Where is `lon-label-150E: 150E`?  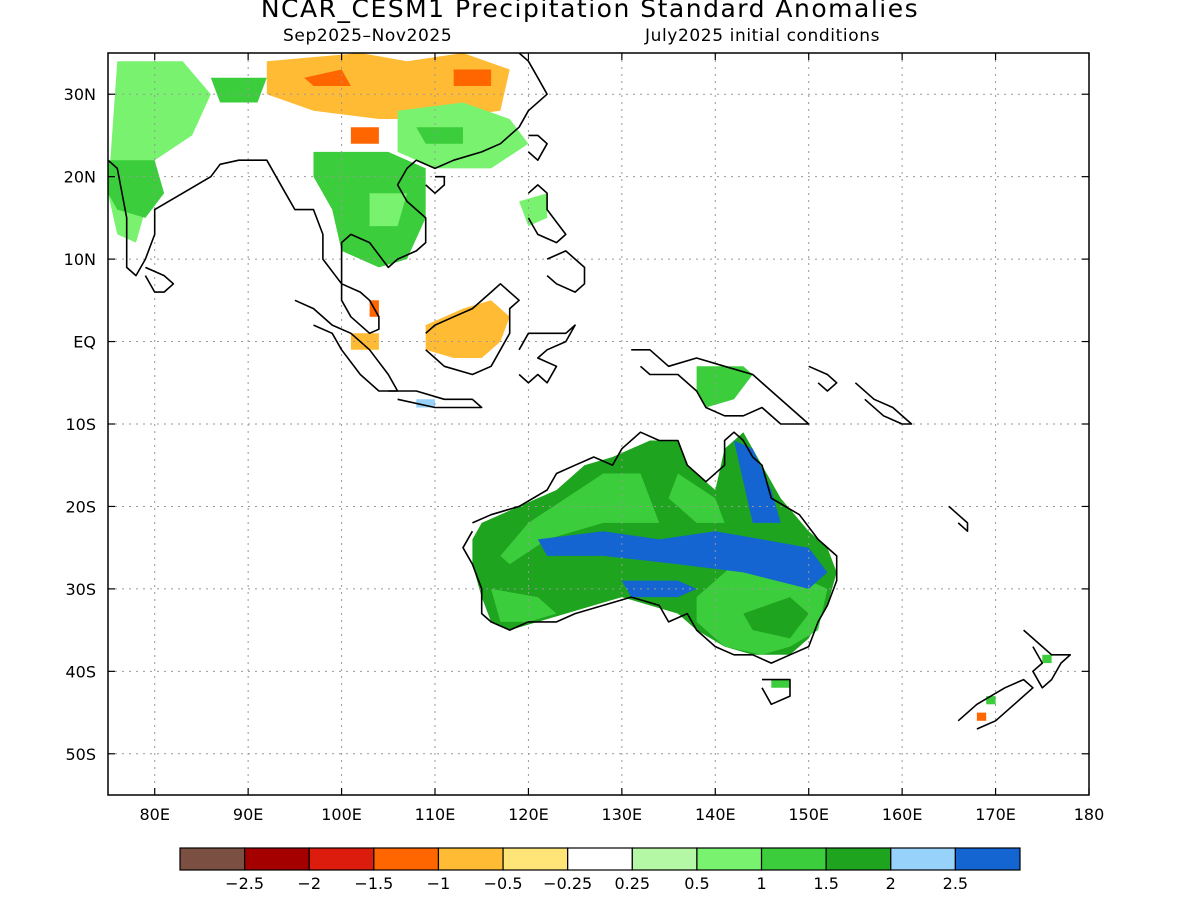 lon-label-150E: 150E is located at coordinates (808, 814).